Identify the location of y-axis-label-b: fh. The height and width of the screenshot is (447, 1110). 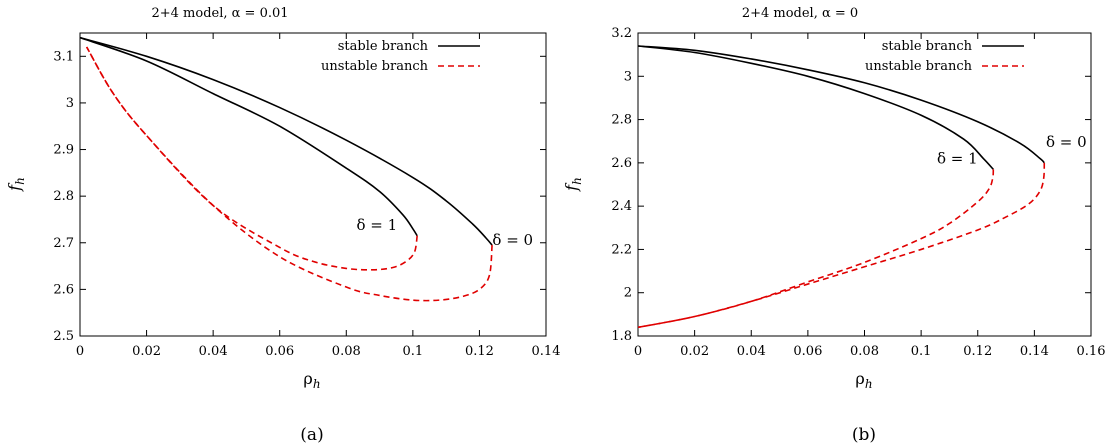
(573, 184).